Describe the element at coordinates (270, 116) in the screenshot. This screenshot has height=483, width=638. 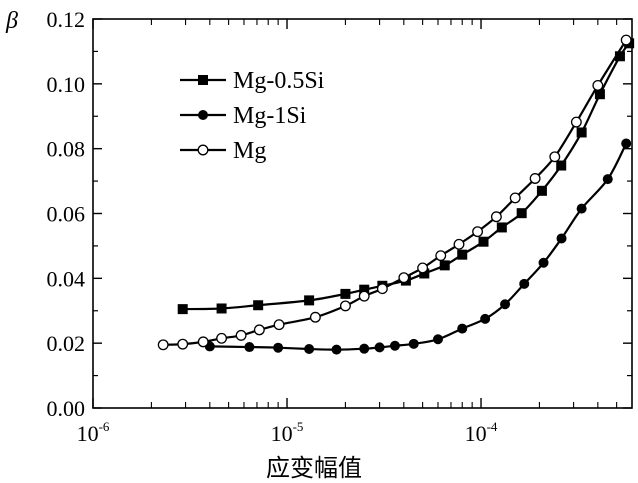
I see `legend-label: Mg-1Si` at that location.